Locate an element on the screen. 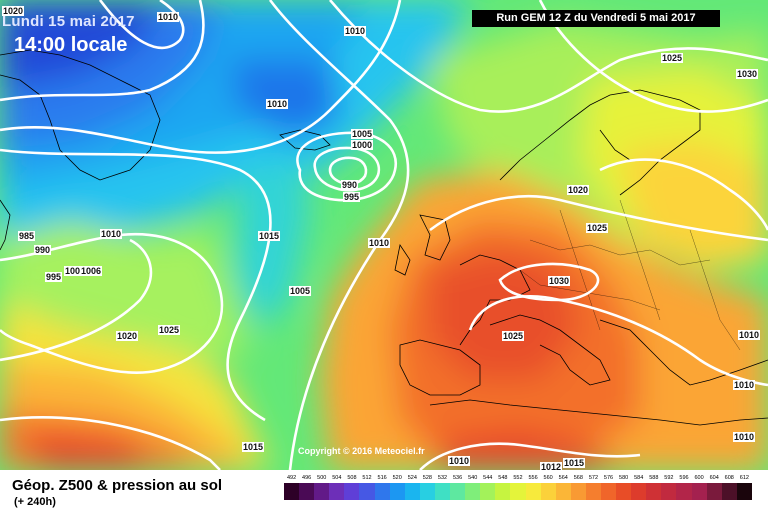 This screenshot has height=512, width=768. legend-value: 512 is located at coordinates (367, 478).